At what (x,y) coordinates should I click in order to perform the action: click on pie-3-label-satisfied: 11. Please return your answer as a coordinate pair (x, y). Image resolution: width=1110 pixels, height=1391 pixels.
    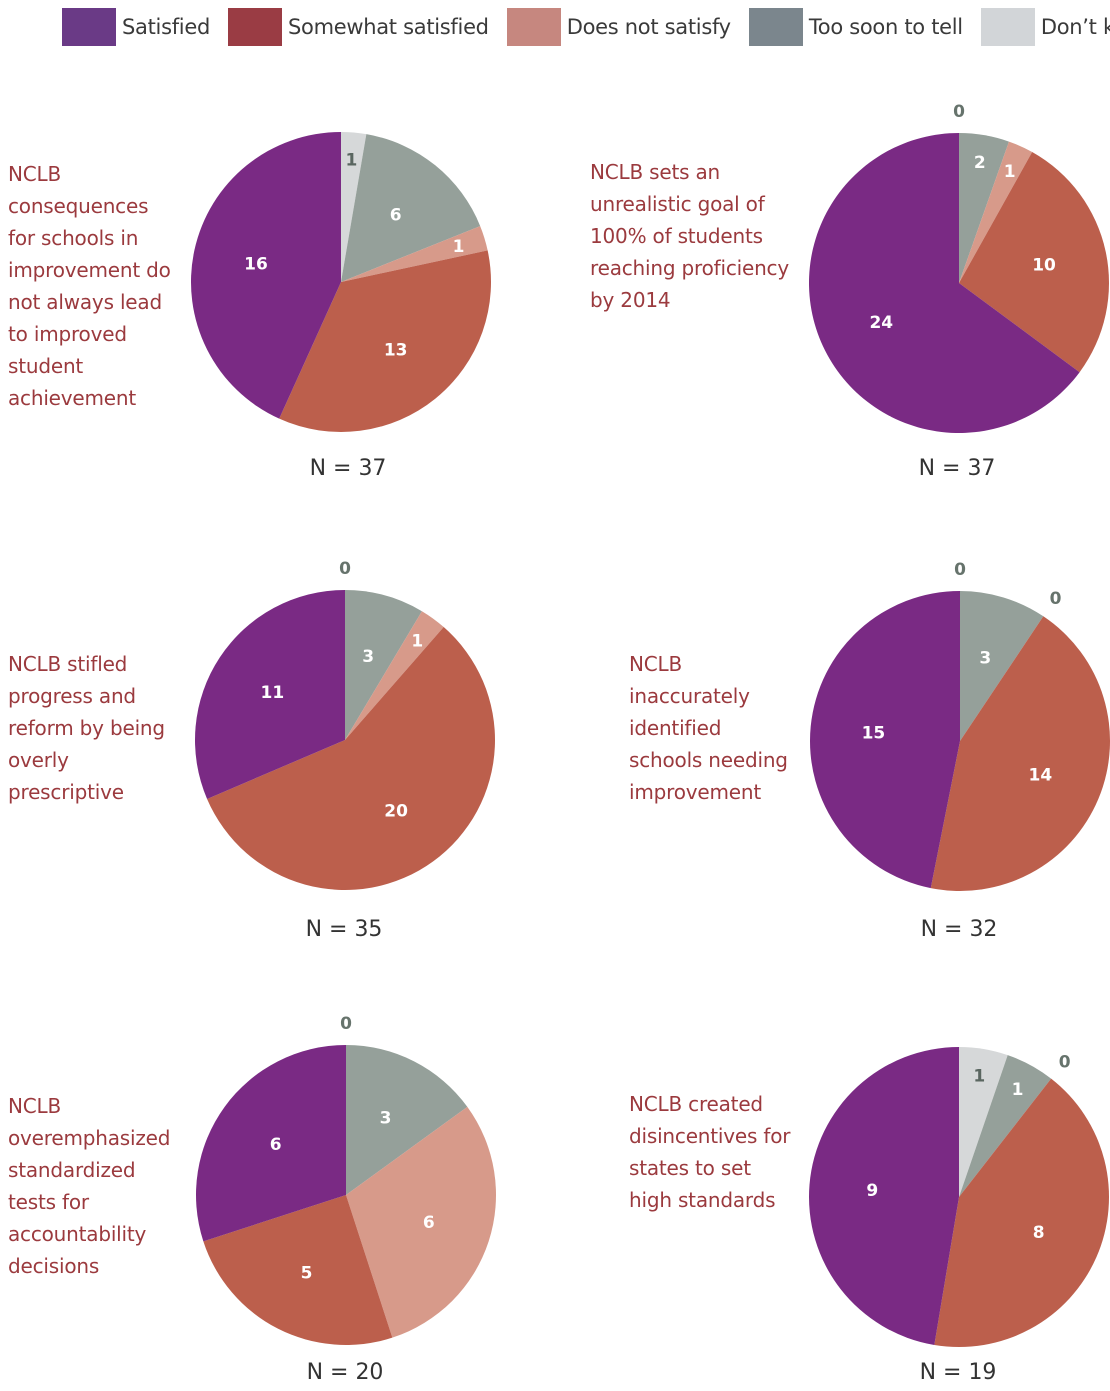
    Looking at the image, I should click on (273, 693).